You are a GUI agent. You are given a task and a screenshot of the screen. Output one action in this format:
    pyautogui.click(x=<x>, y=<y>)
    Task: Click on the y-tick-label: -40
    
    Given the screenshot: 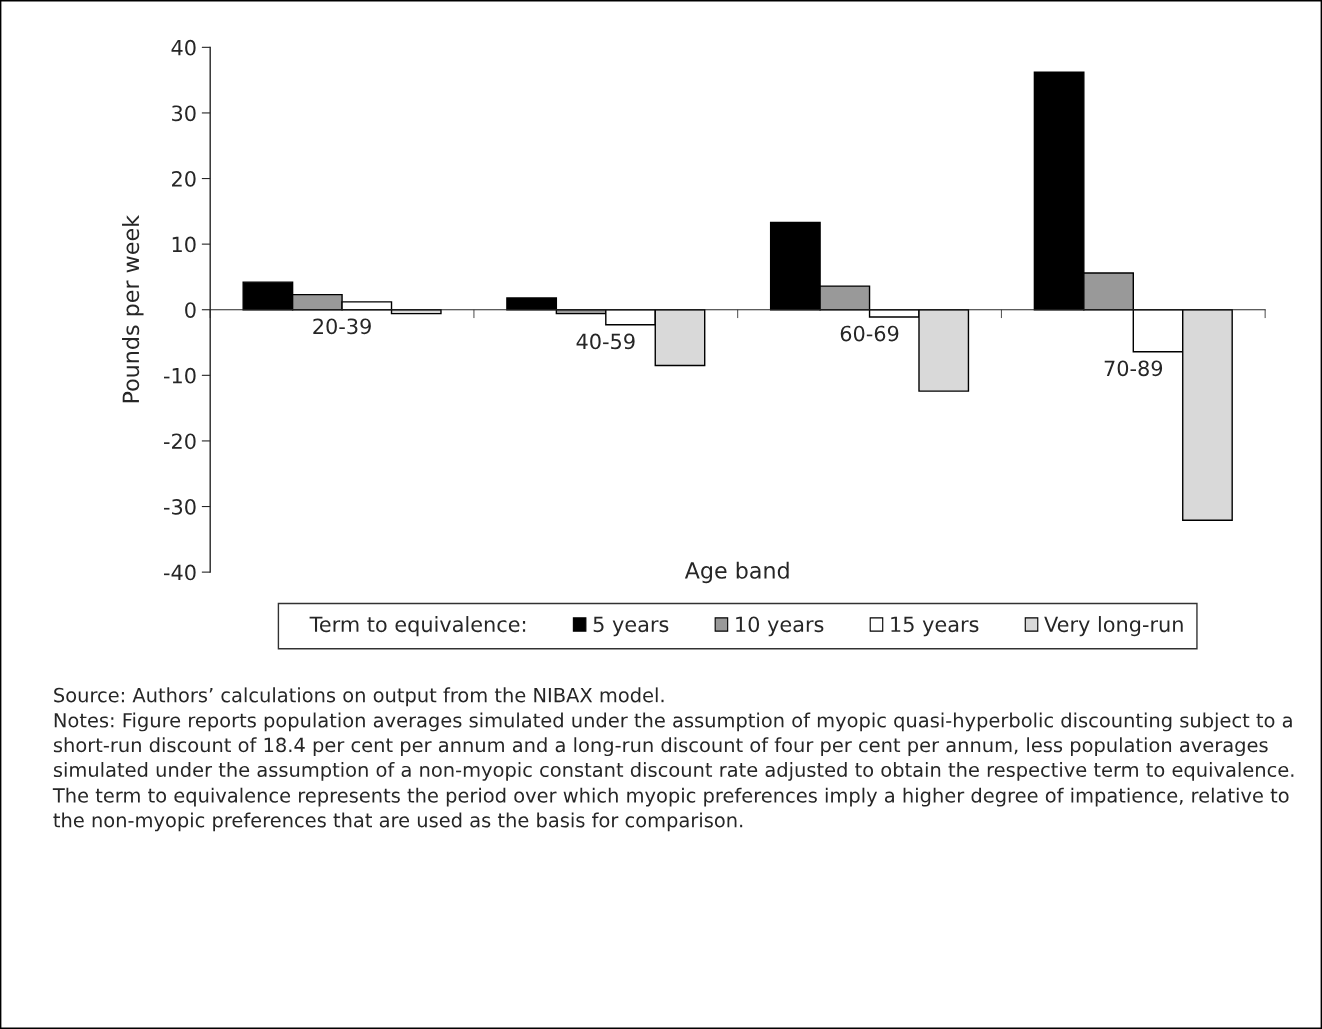 What is the action you would take?
    pyautogui.click(x=180, y=572)
    